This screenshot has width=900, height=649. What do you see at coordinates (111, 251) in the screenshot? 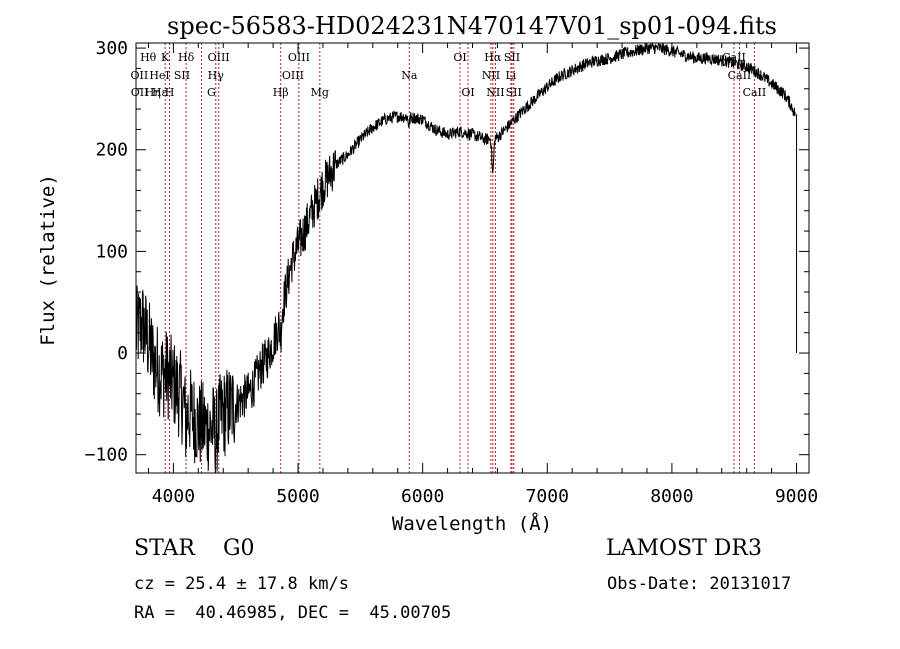
I see `y-tick-label: 100` at bounding box center [111, 251].